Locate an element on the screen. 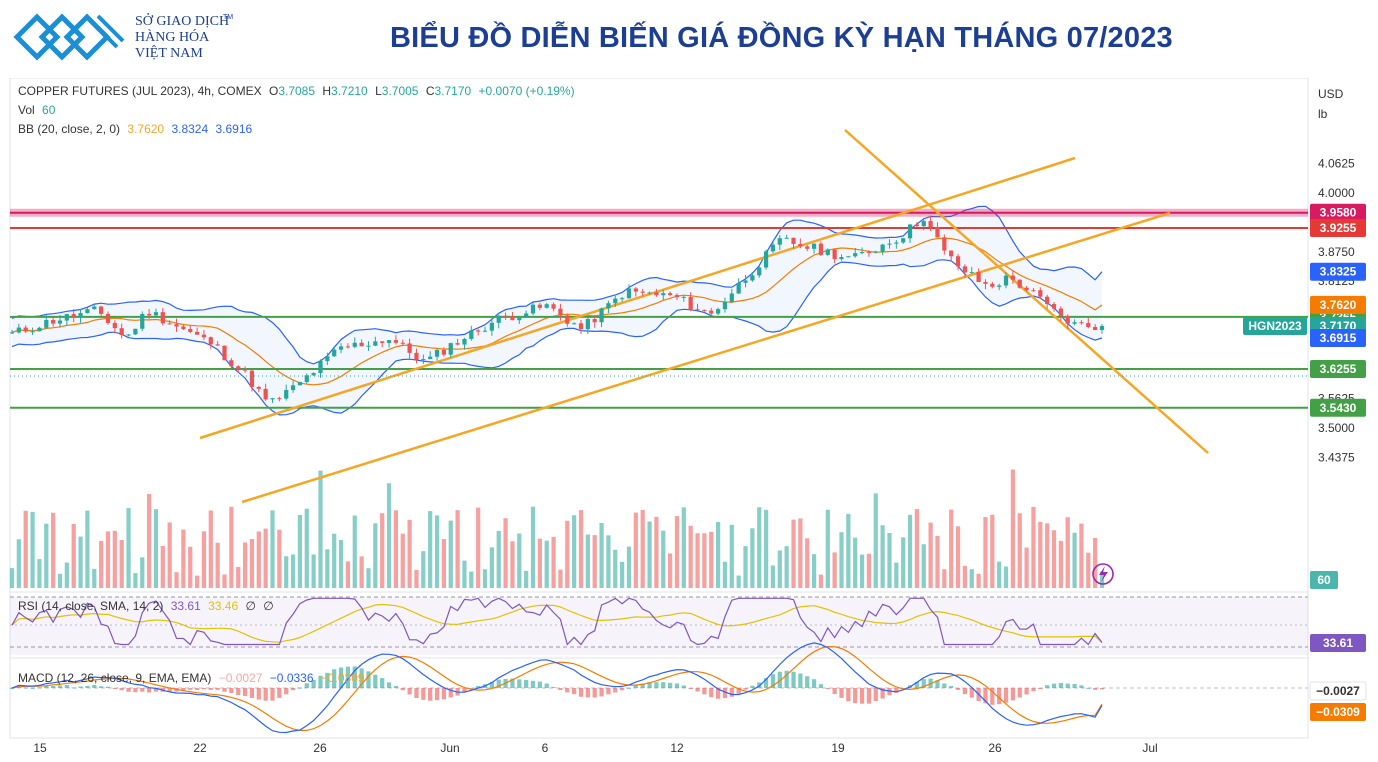 Image resolution: width=1378 pixels, height=762 pixels. close-label: C is located at coordinates (430, 91).